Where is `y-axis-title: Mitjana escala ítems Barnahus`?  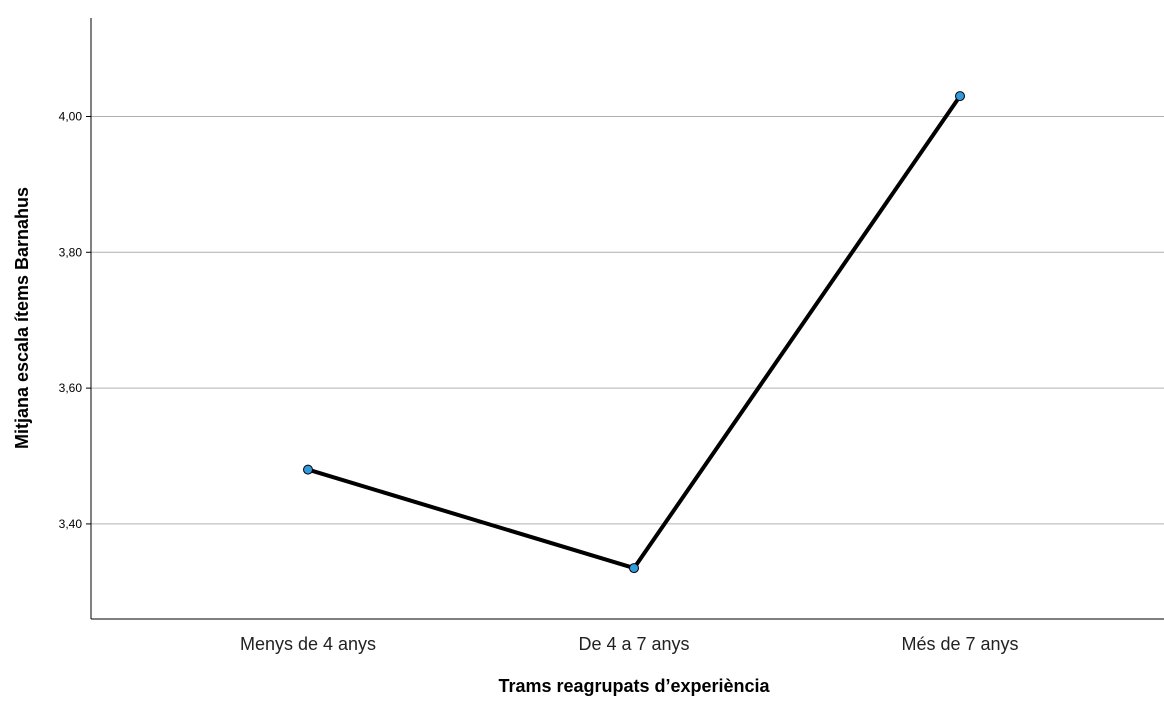 y-axis-title: Mitjana escala ítems Barnahus is located at coordinates (22, 318).